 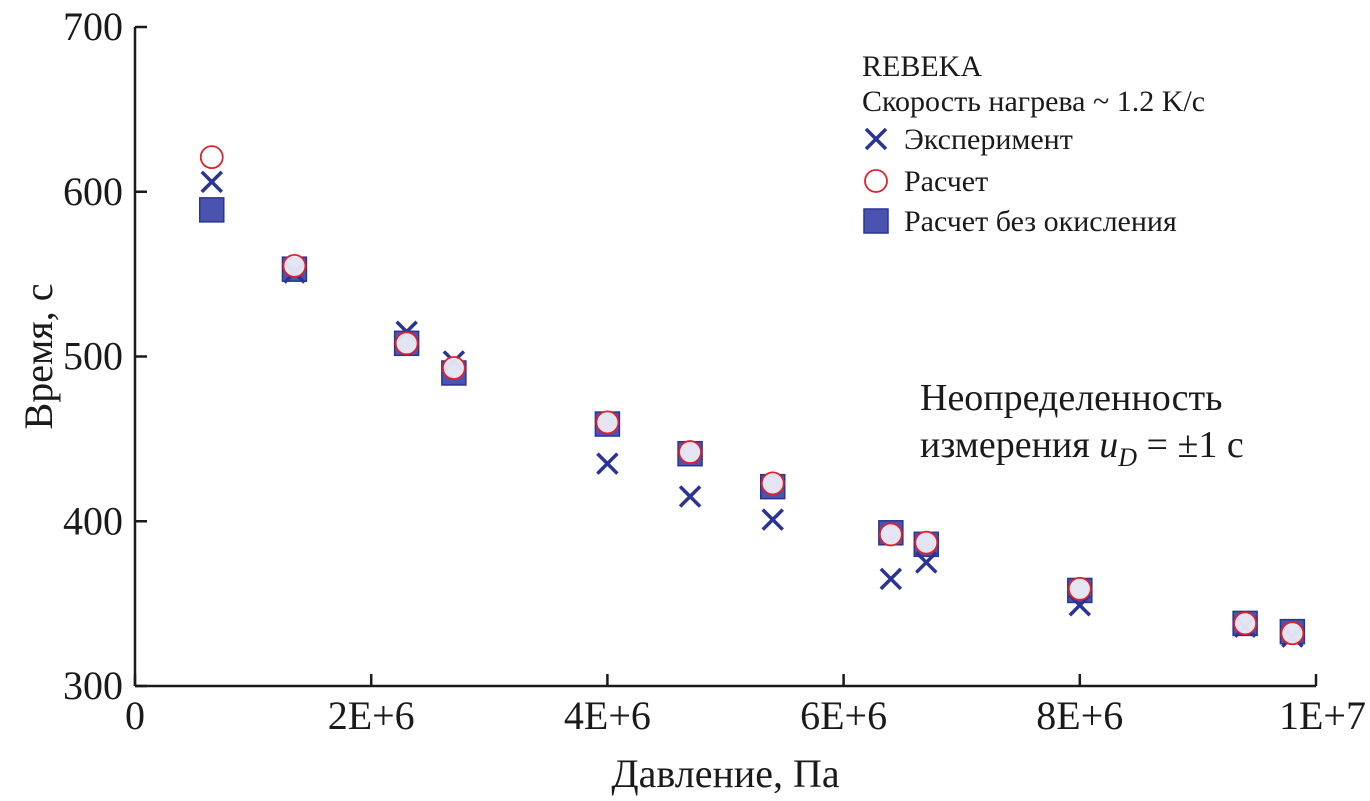 I want to click on legend-entry: Расчет без окисления, so click(x=1020, y=221).